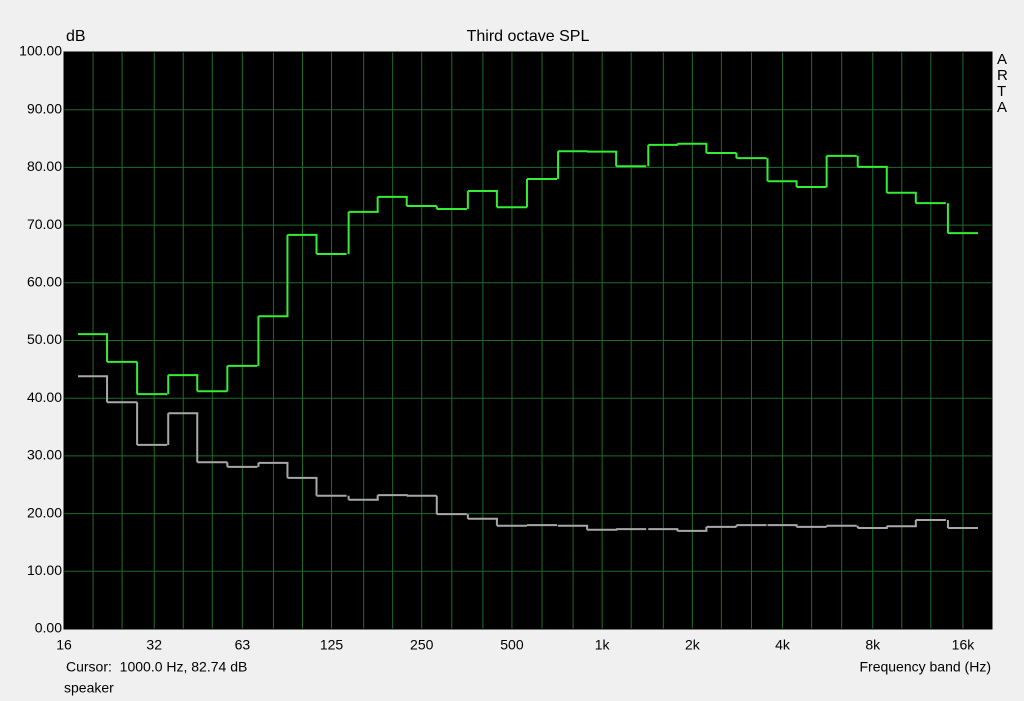  I want to click on cursor-readout: Cursor: 1000.0 Hz, 82.74 dB, so click(156, 667).